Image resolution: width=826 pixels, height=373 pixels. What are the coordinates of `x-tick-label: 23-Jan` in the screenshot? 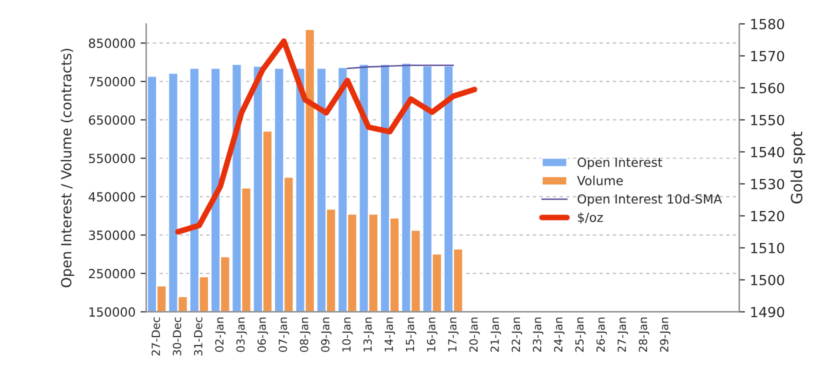 It's located at (538, 335).